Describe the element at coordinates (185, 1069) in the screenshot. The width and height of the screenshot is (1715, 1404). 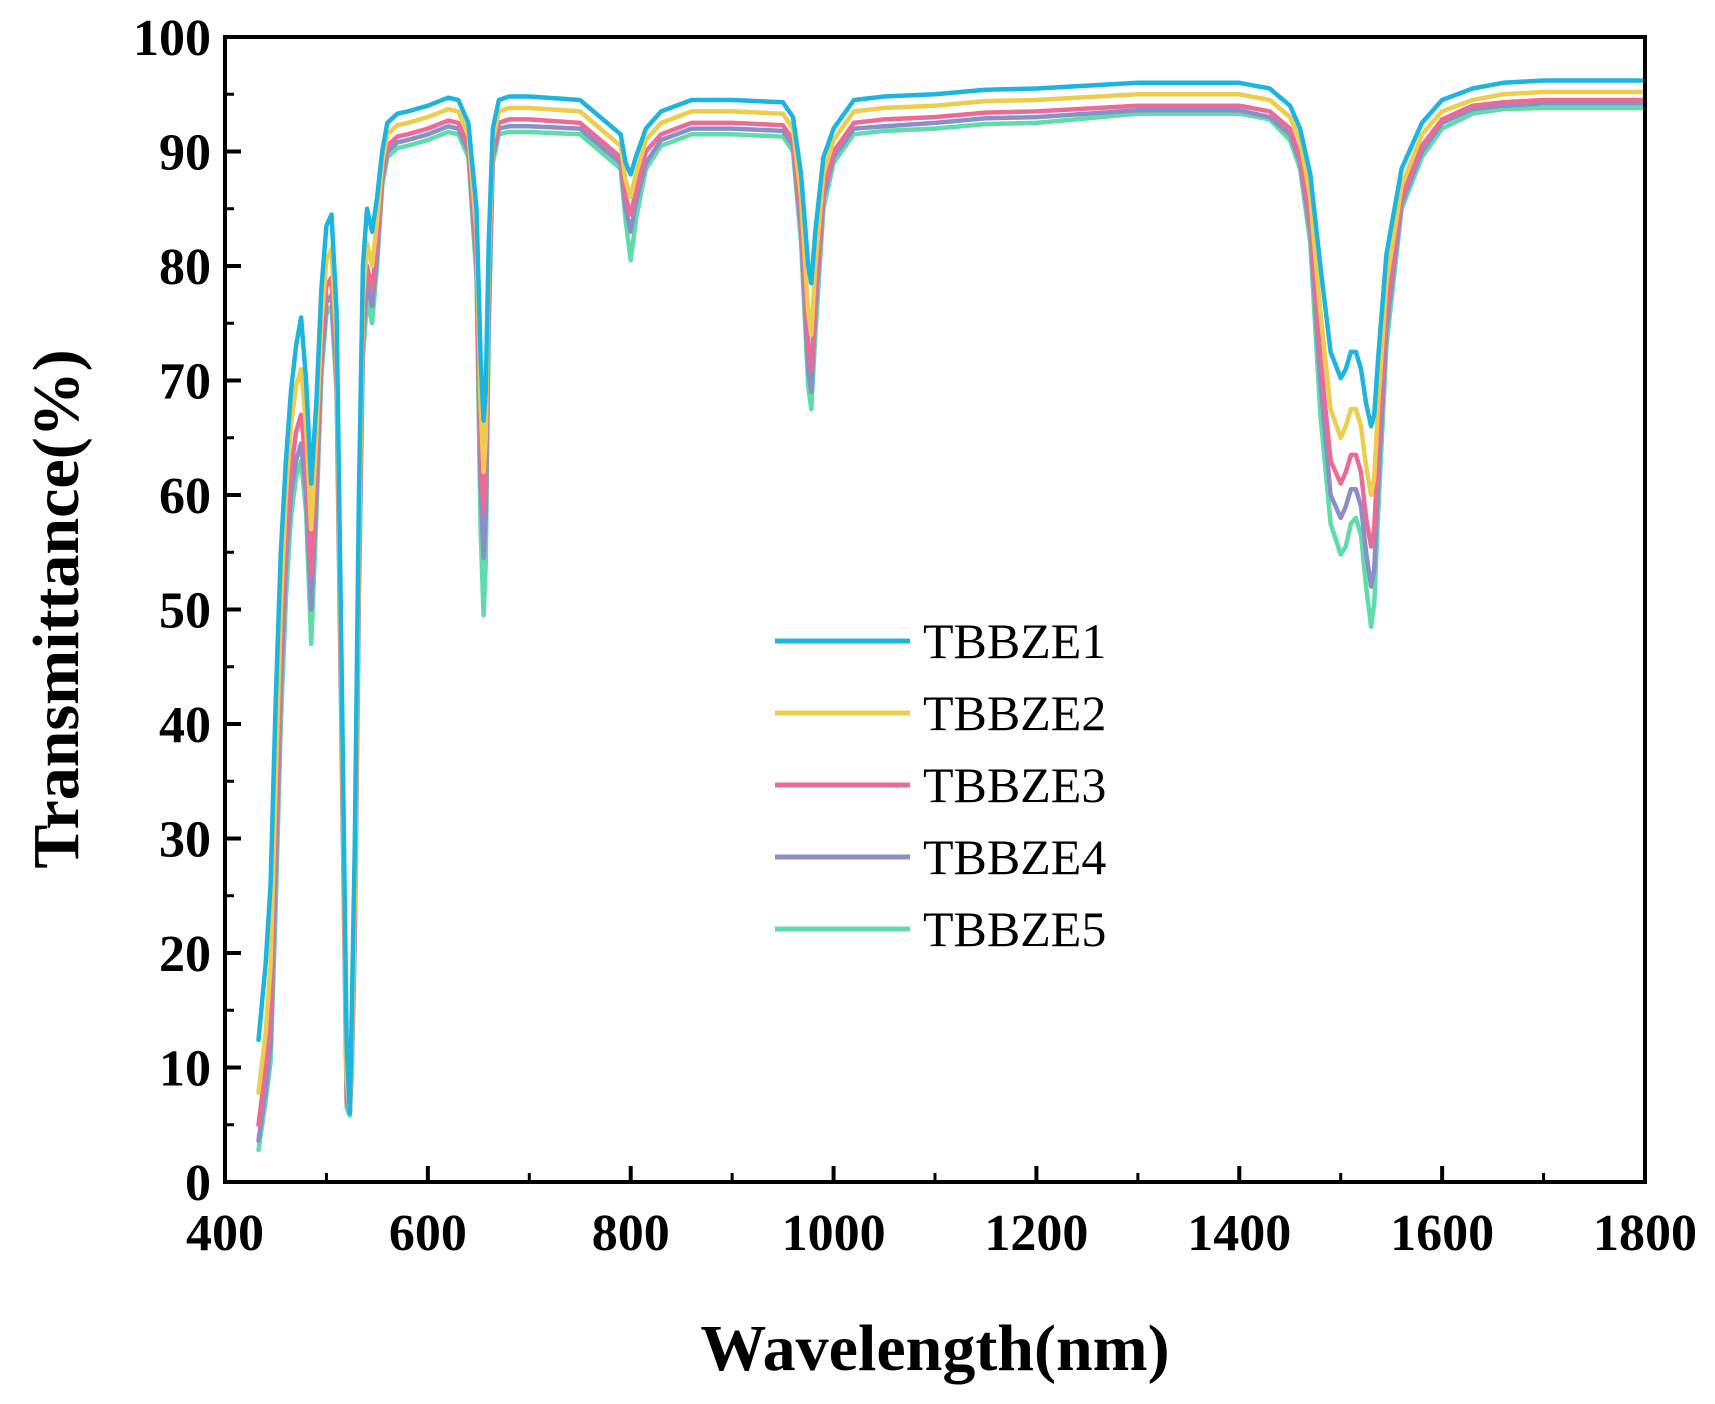
I see `y-tick-label: 10` at that location.